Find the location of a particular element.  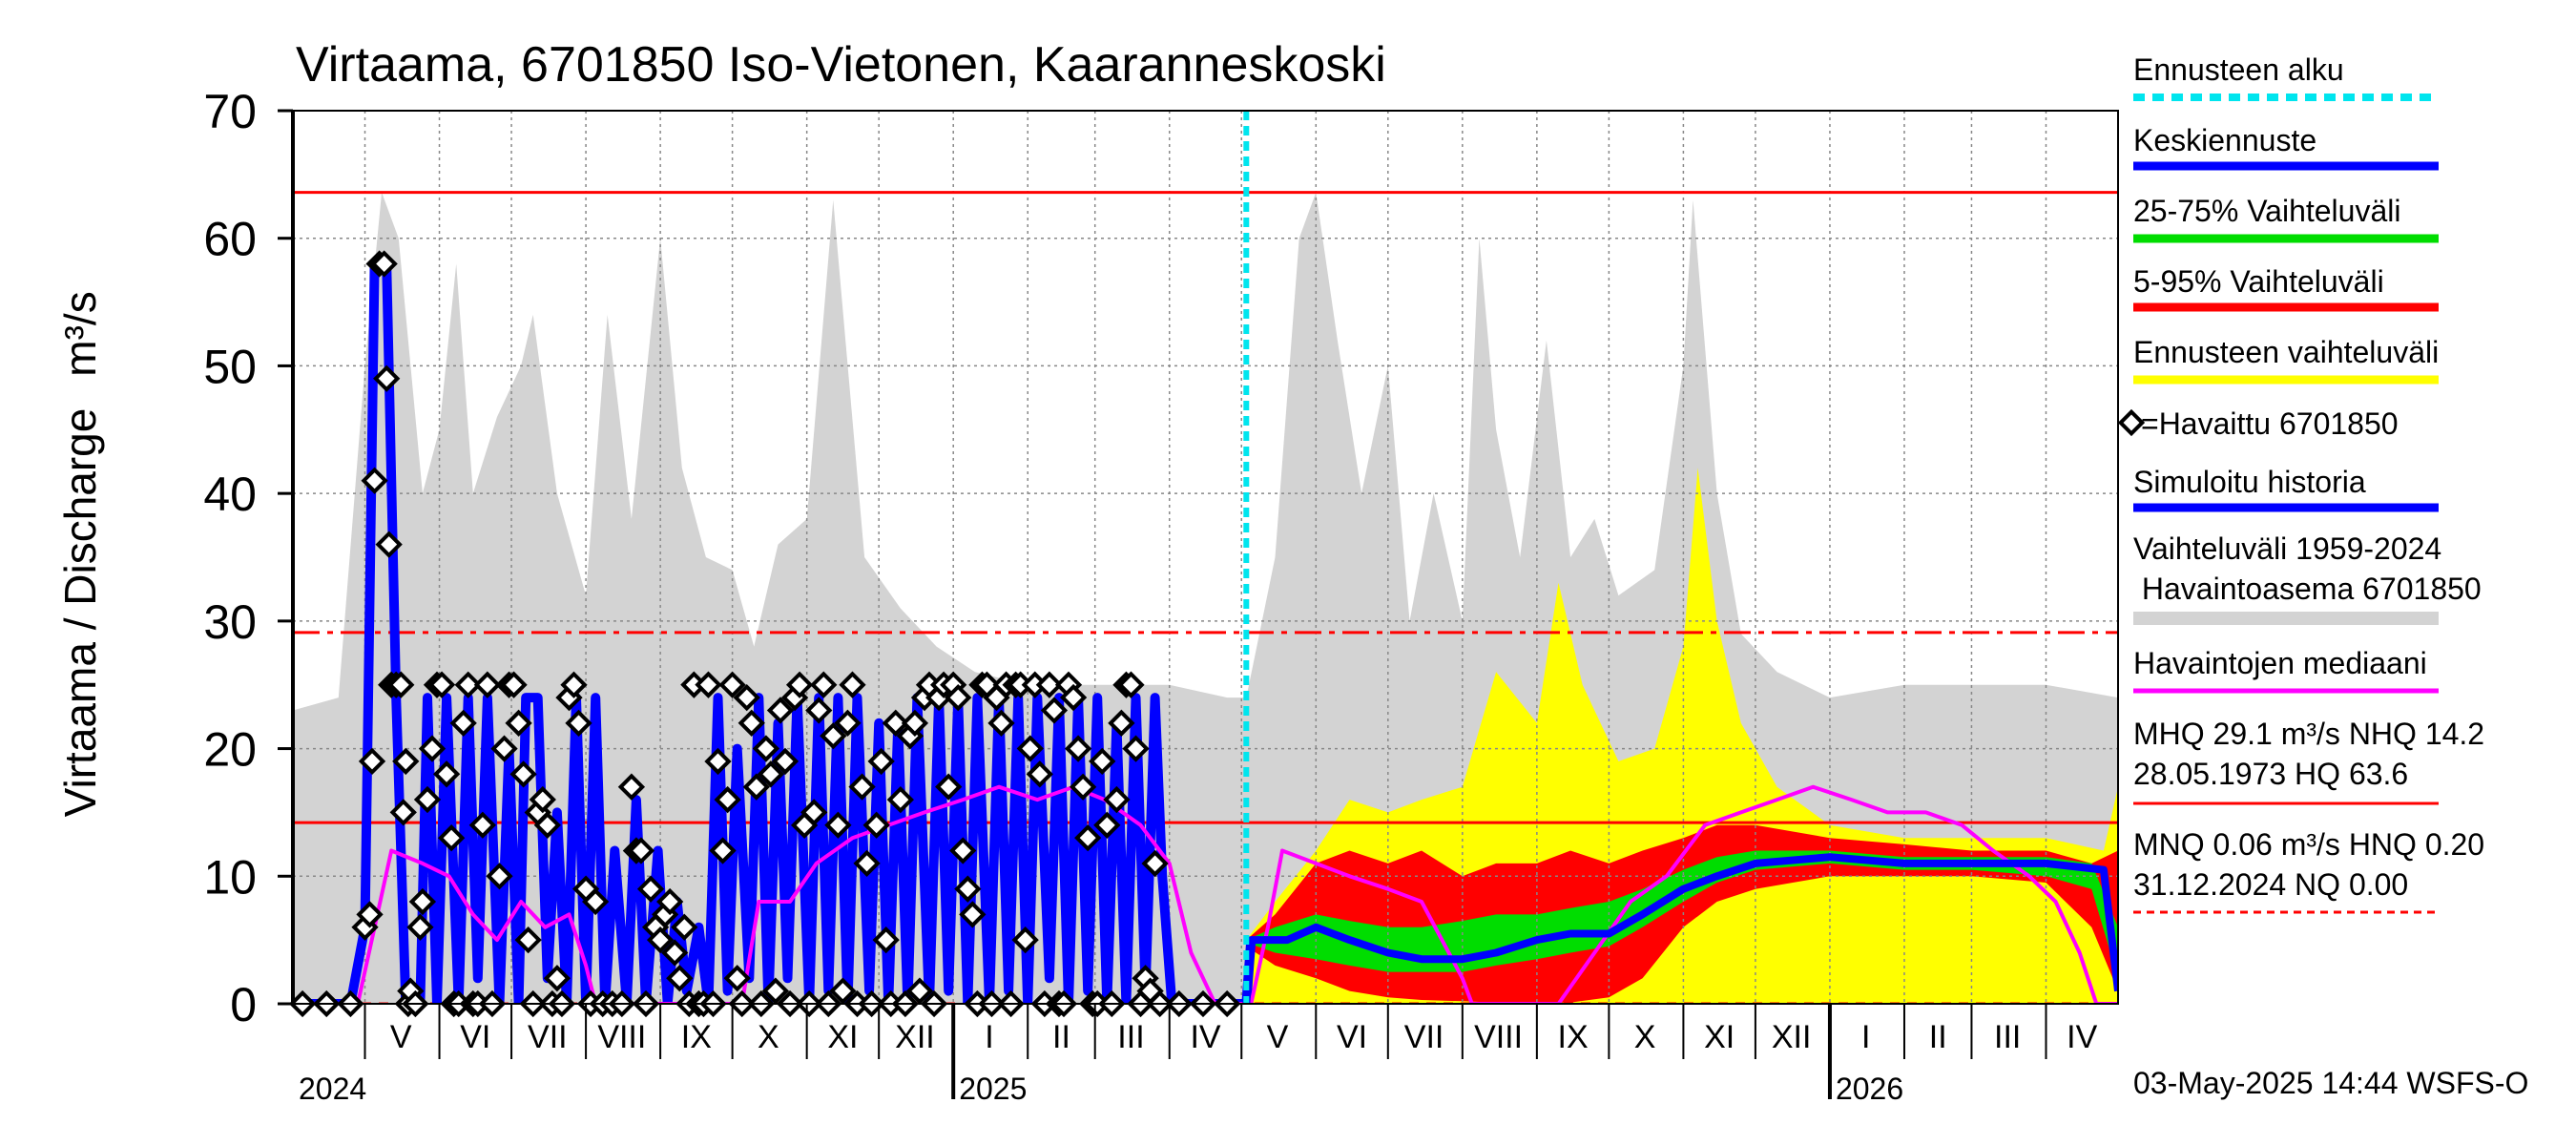

y-tick-label: 0 is located at coordinates (243, 1005).